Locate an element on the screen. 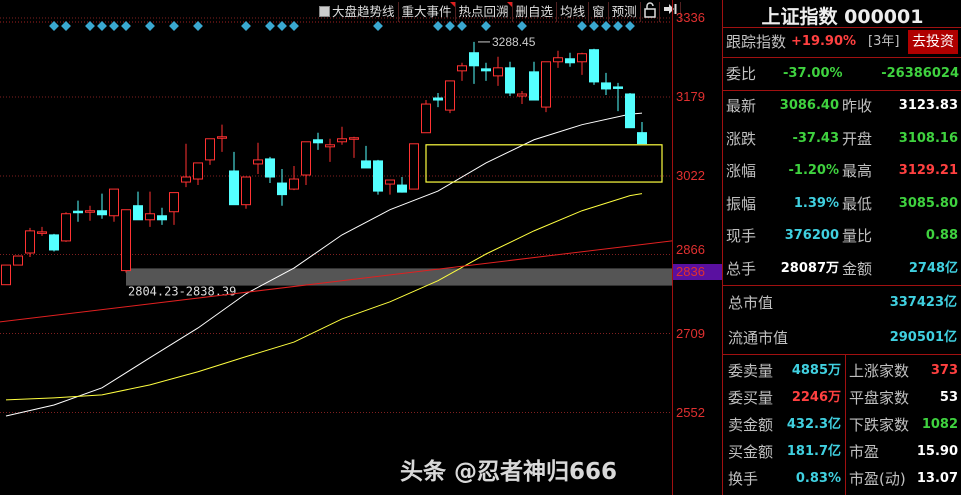 The image size is (961, 495). y-tick-label: 3179 is located at coordinates (690, 96).